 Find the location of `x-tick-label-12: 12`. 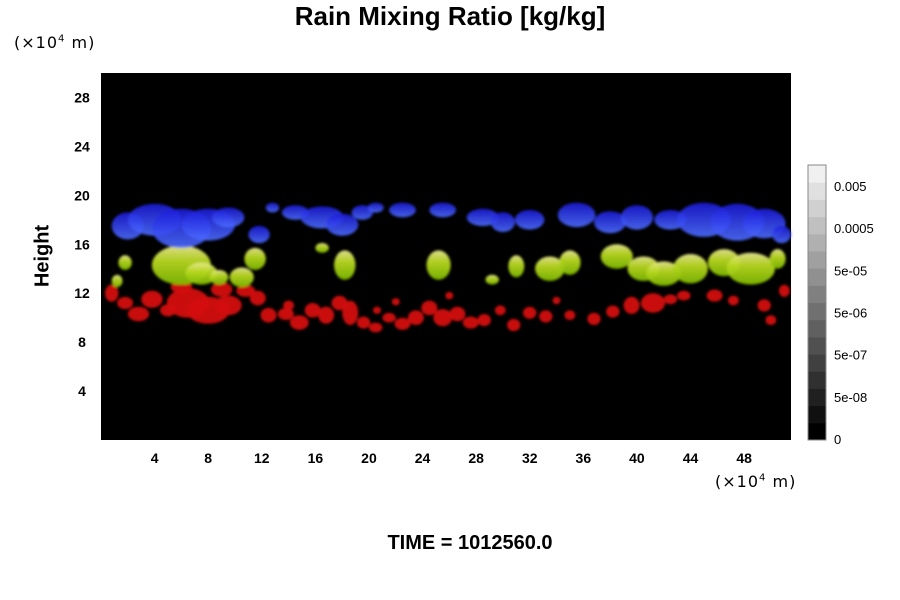

x-tick-label-12: 12 is located at coordinates (262, 458).